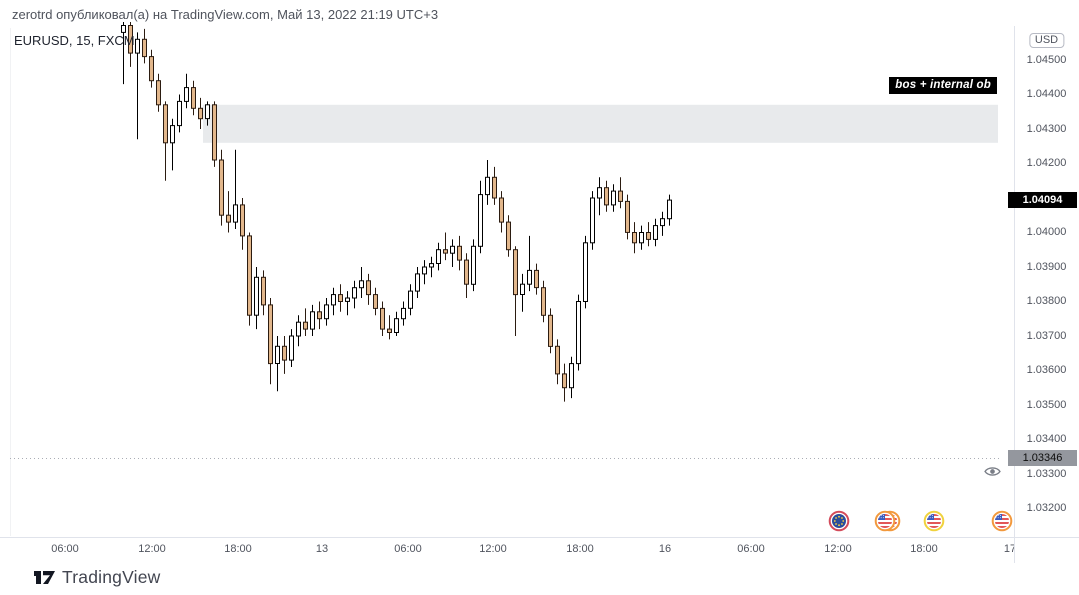 The width and height of the screenshot is (1079, 595). What do you see at coordinates (839, 523) in the screenshot?
I see `eu-event-flag-icon` at bounding box center [839, 523].